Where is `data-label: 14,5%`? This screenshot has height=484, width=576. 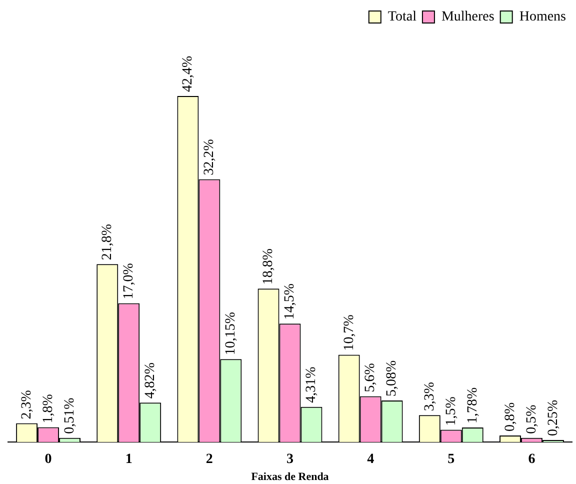 data-label: 14,5% is located at coordinates (290, 301).